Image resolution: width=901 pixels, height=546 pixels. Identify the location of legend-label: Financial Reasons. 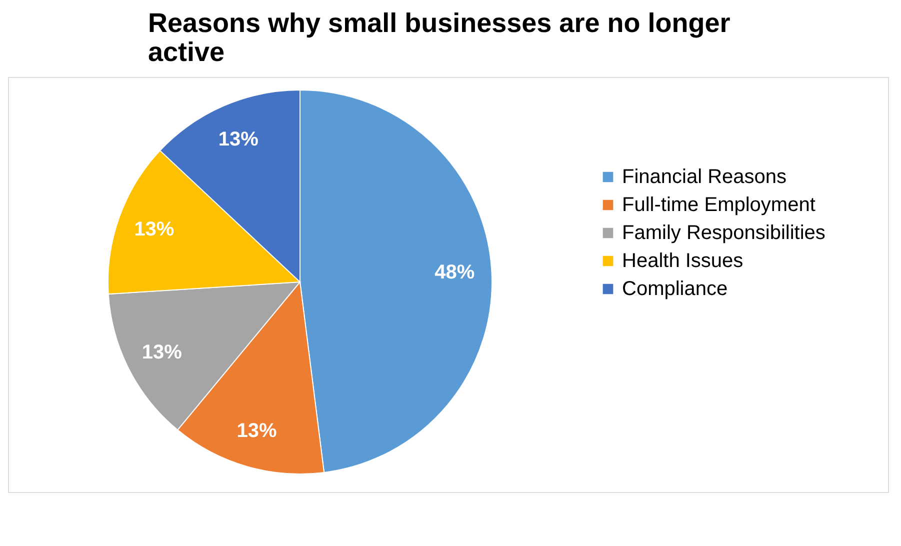
(704, 177).